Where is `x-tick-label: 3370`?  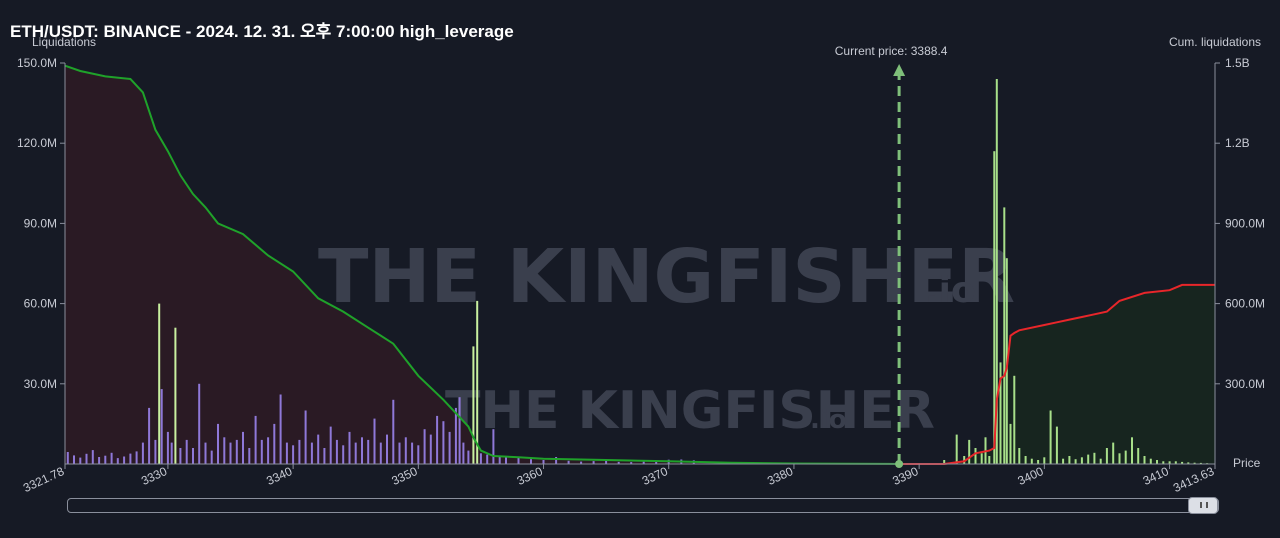
x-tick-label: 3370 is located at coordinates (655, 476).